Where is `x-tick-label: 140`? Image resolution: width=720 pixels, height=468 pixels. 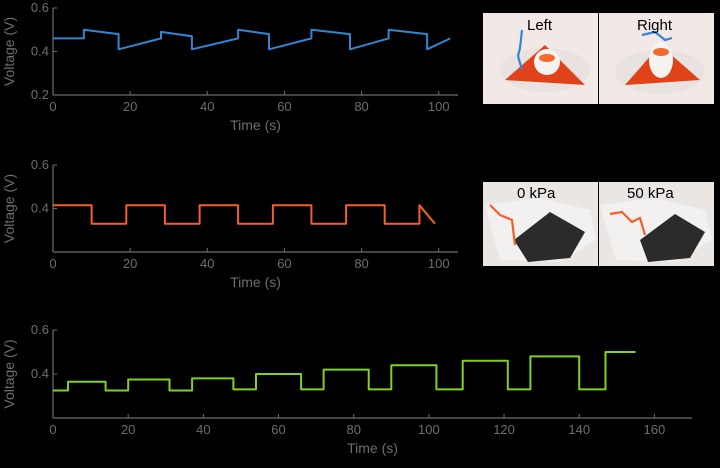
x-tick-label: 140 is located at coordinates (579, 429).